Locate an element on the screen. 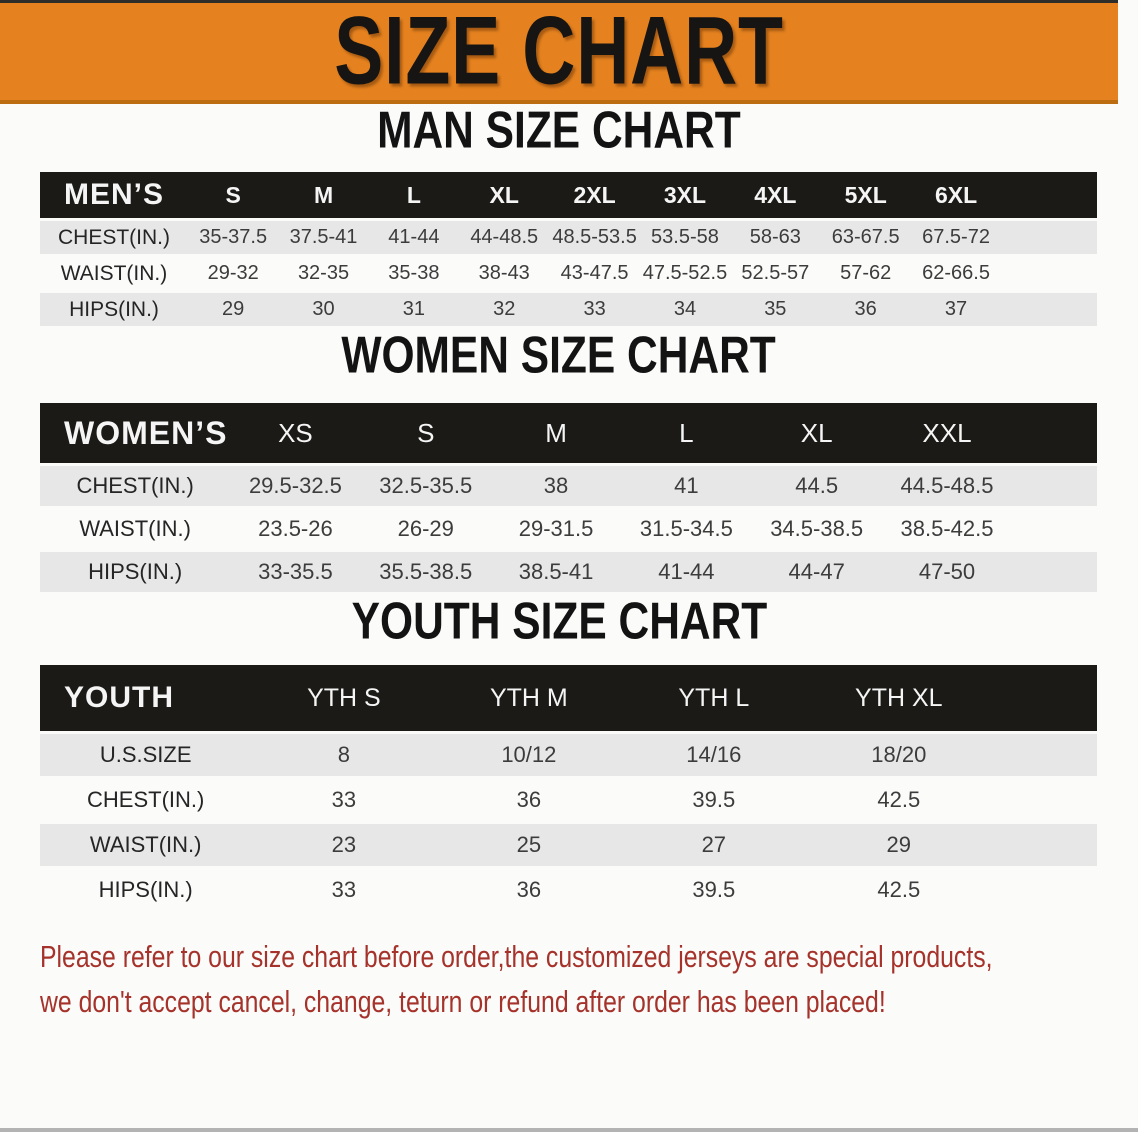 Image resolution: width=1138 pixels, height=1132 pixels. cell-value: 67.5-72 is located at coordinates (956, 237).